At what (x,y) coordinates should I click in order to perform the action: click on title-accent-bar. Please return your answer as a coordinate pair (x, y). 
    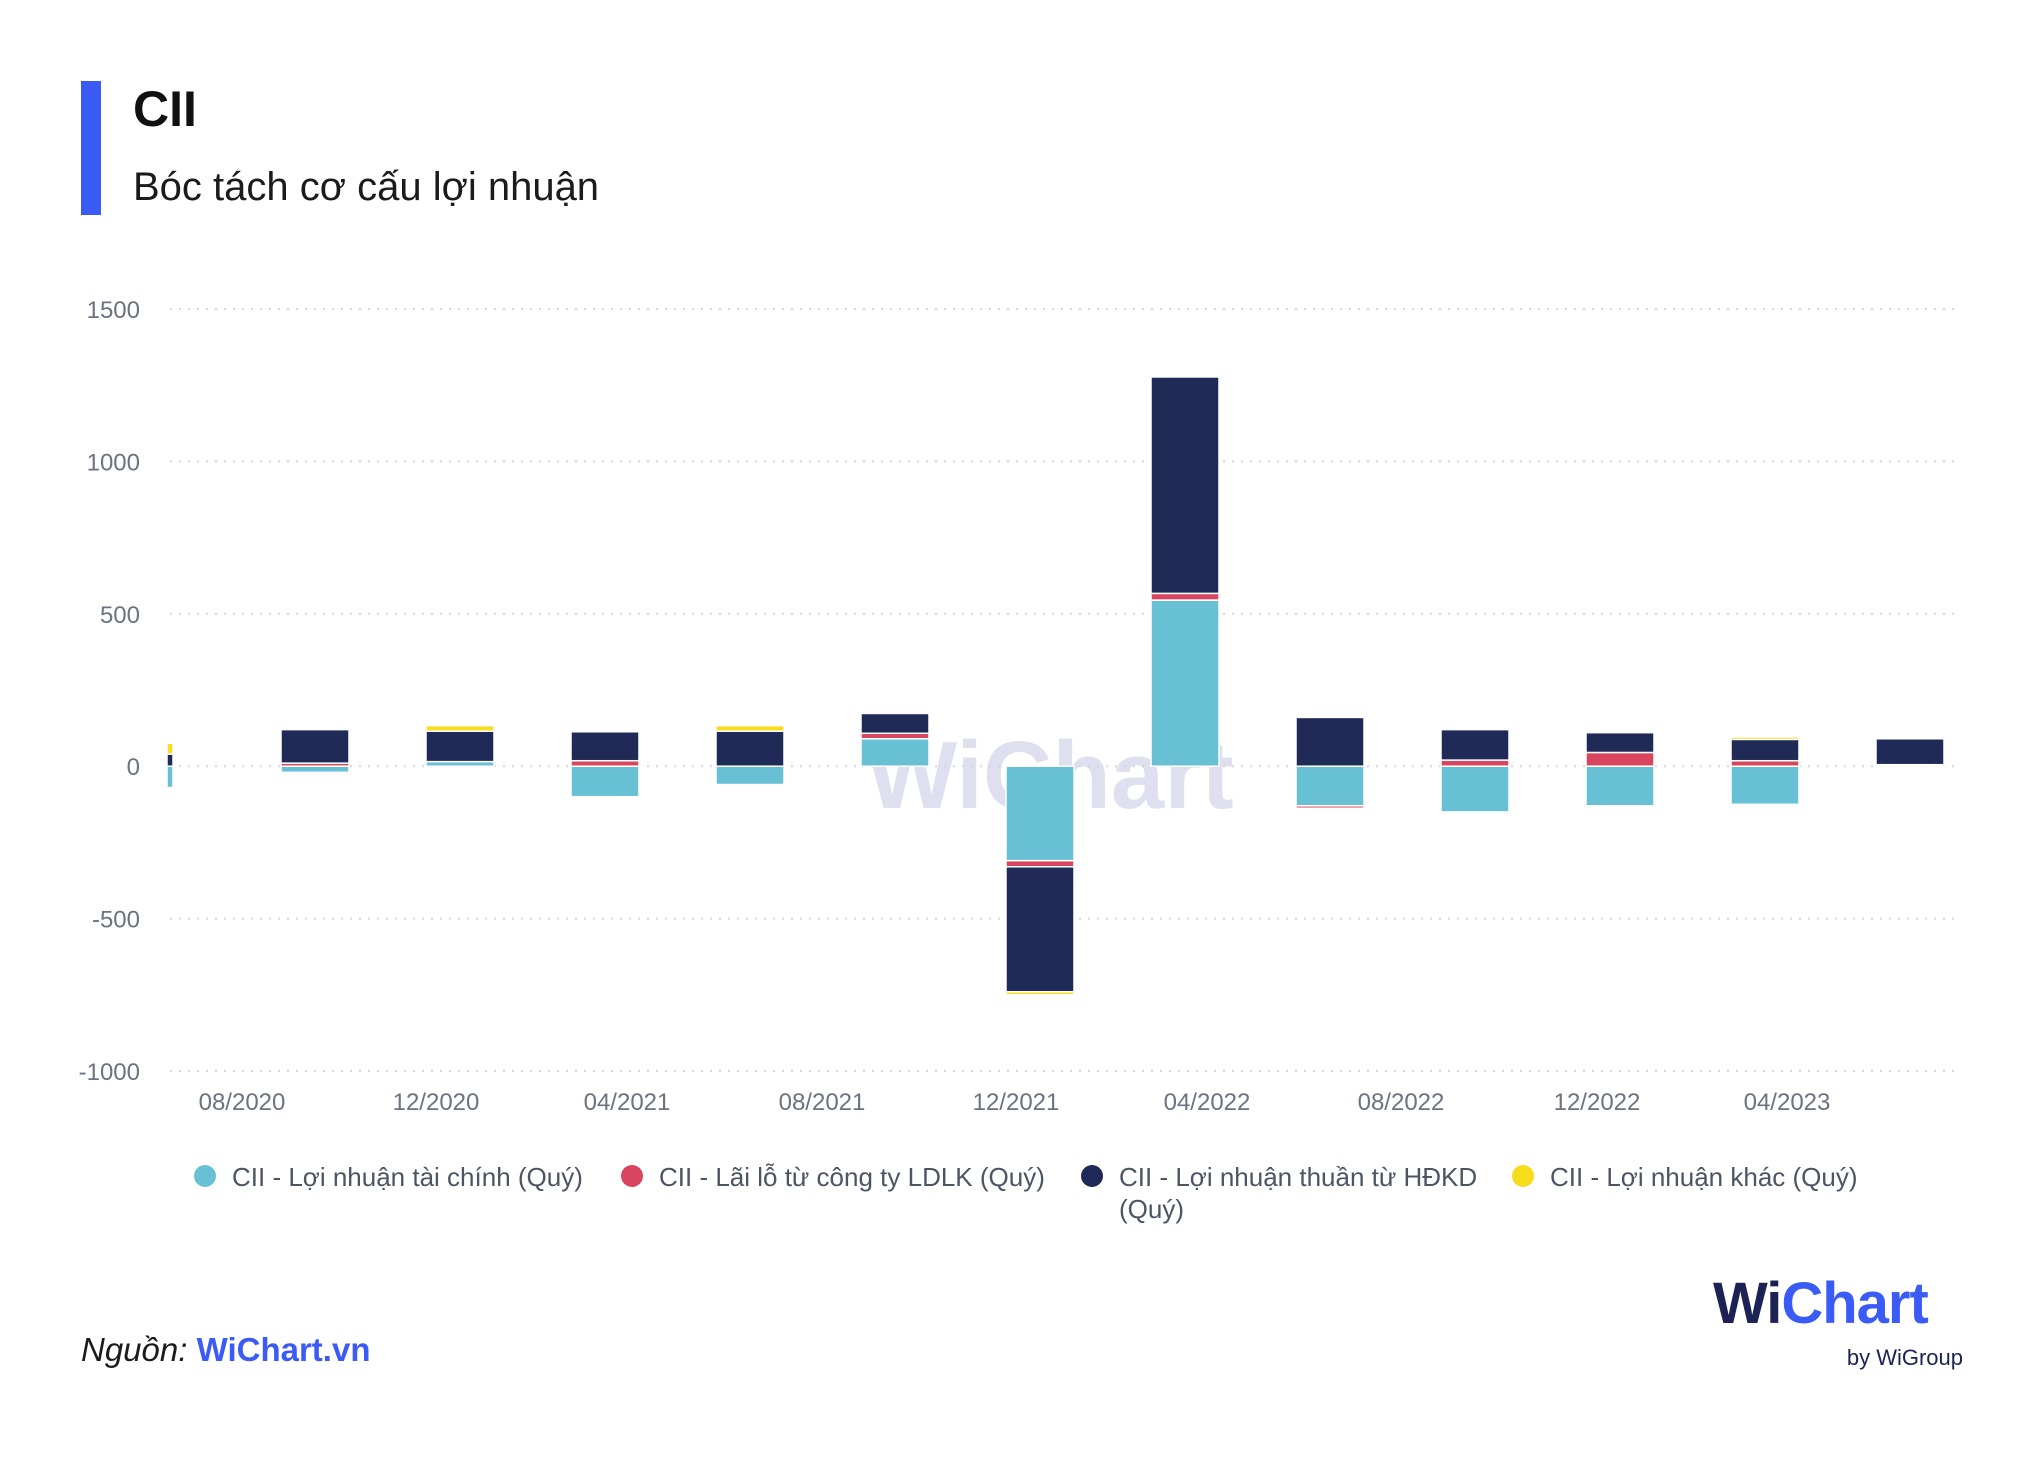
    Looking at the image, I should click on (91, 148).